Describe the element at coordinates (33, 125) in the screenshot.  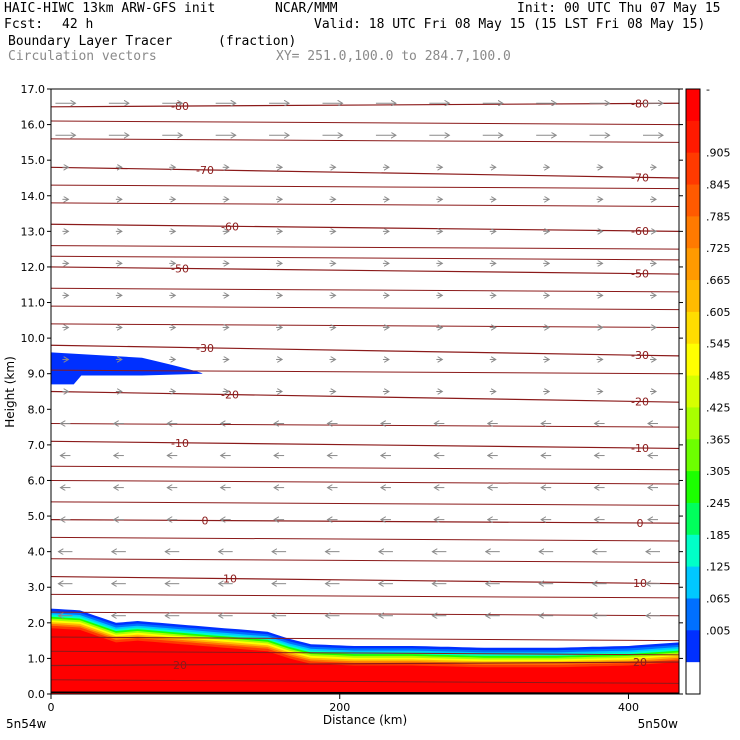
I see `y-tick-label: 16.0` at that location.